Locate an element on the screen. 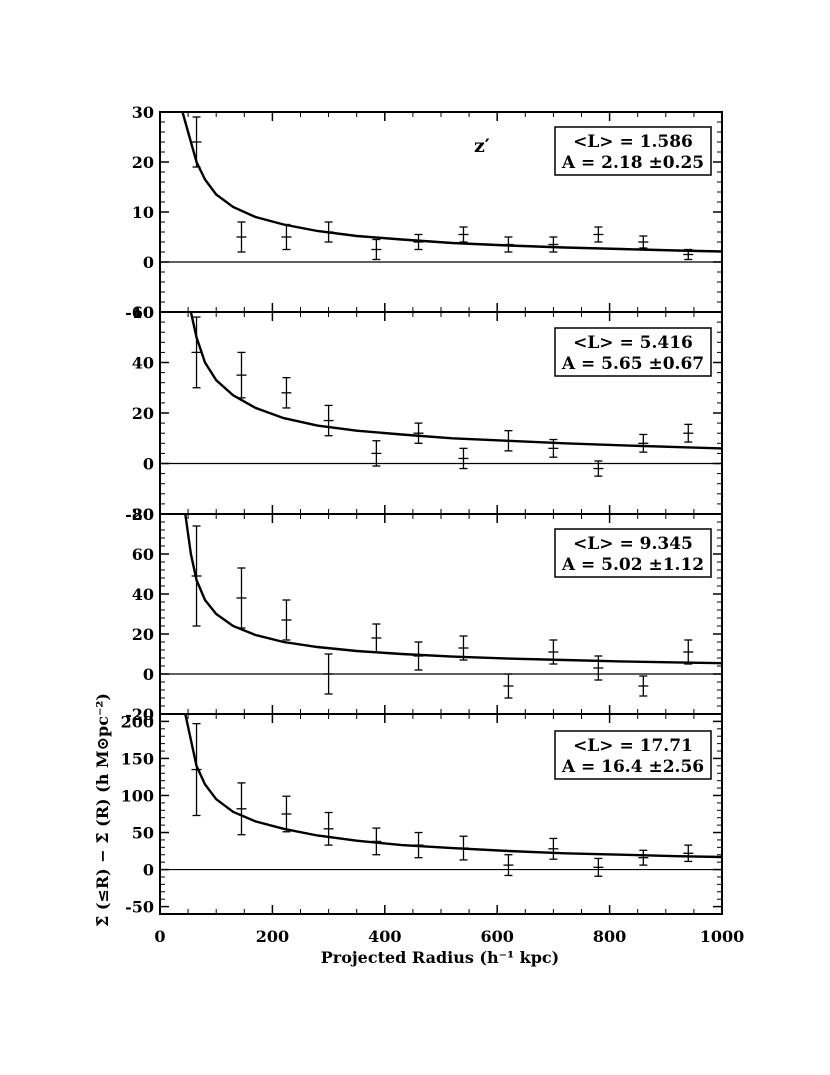  x-tick-label: 200 is located at coordinates (272, 936).